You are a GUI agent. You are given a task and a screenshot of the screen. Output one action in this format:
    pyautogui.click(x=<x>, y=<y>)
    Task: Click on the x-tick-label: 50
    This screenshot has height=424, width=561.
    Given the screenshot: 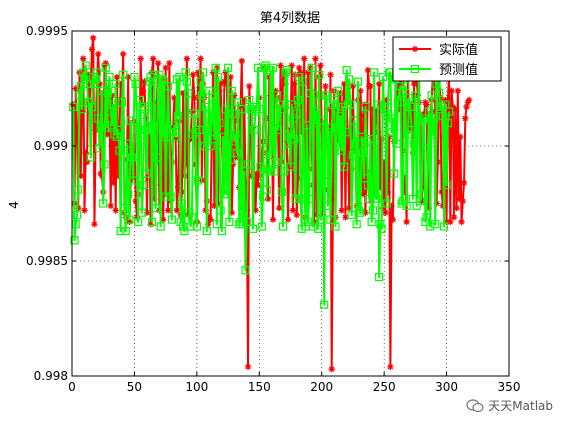 What is the action you would take?
    pyautogui.click(x=134, y=387)
    